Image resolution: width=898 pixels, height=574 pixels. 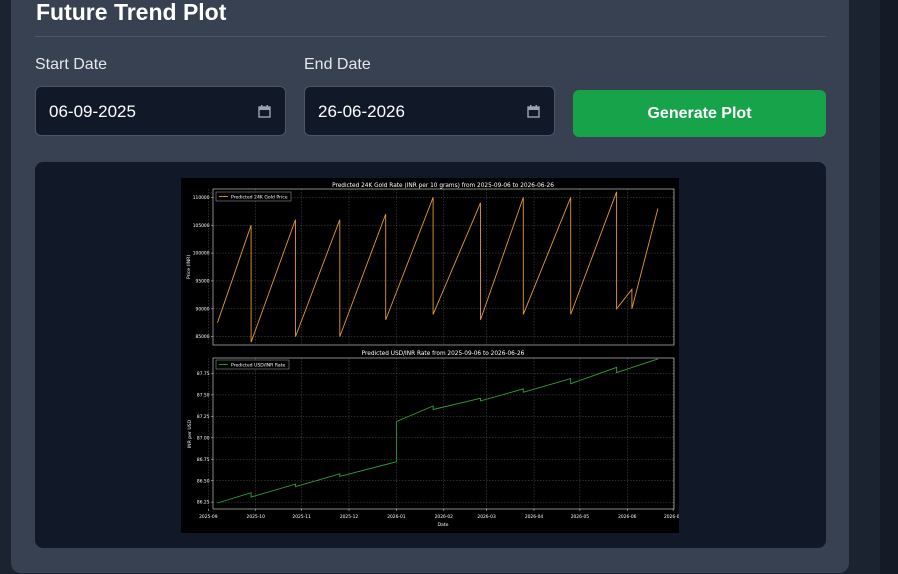 I want to click on scrollbar-track, so click(x=889, y=287).